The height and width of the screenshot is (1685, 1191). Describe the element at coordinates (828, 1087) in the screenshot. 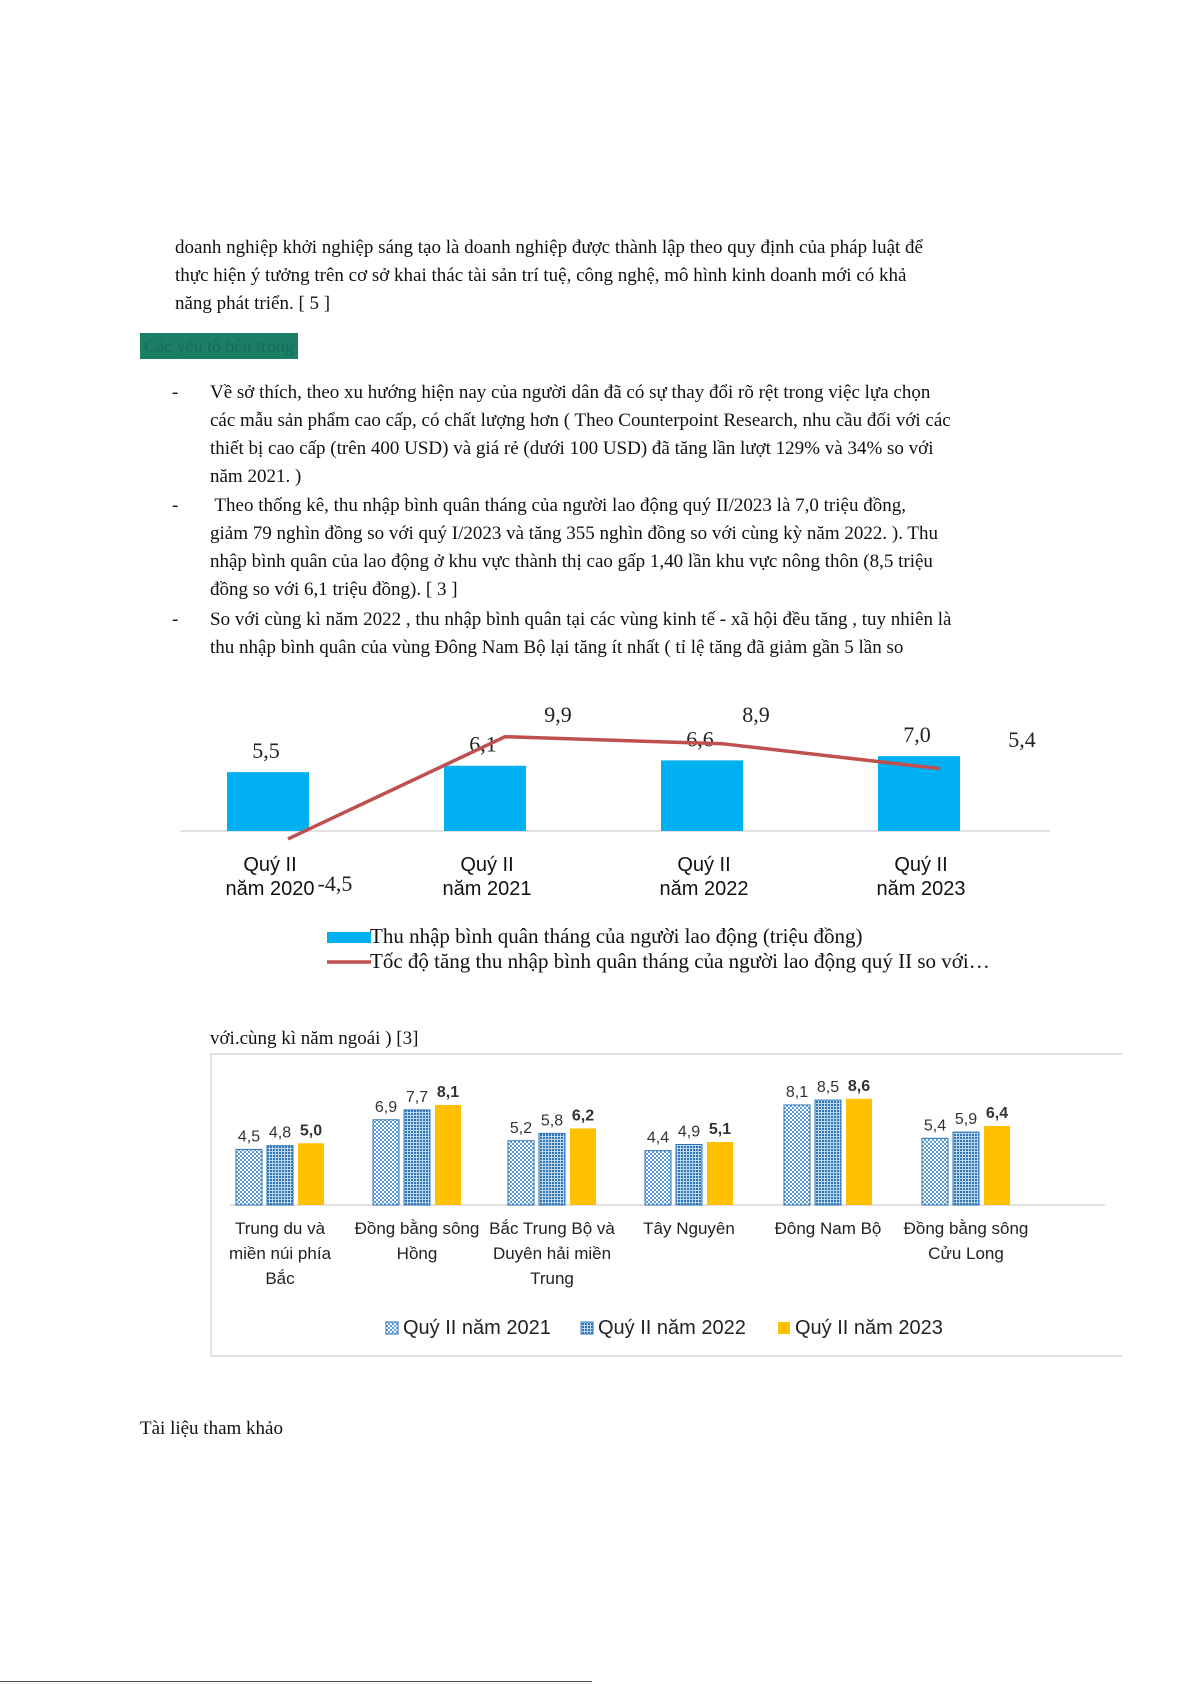

I see `region-bar-label: 8,5` at that location.